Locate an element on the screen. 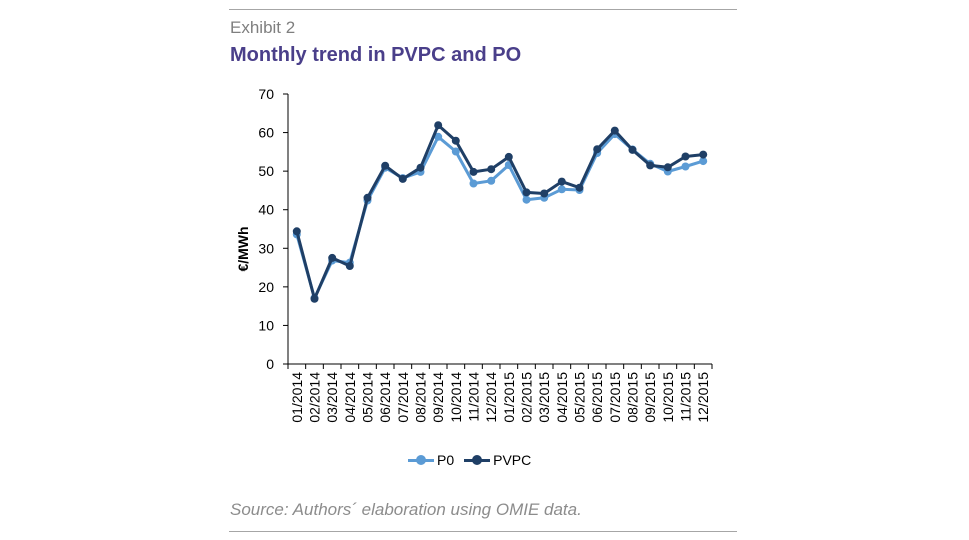 This screenshot has width=969, height=540. x-tick-label: 08/2014 is located at coordinates (421, 397).